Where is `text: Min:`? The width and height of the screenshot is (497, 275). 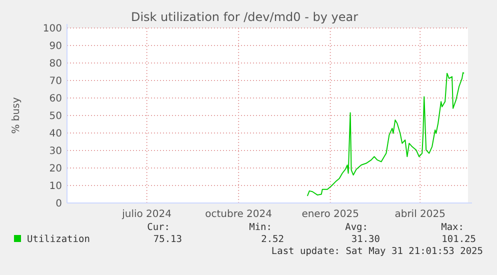
text: Min: is located at coordinates (260, 227).